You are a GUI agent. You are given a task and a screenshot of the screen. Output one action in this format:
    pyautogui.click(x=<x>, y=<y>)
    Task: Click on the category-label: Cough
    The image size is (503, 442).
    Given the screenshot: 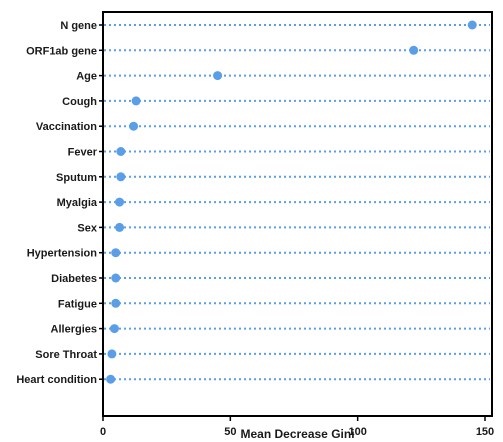 What is the action you would take?
    pyautogui.click(x=79, y=102)
    